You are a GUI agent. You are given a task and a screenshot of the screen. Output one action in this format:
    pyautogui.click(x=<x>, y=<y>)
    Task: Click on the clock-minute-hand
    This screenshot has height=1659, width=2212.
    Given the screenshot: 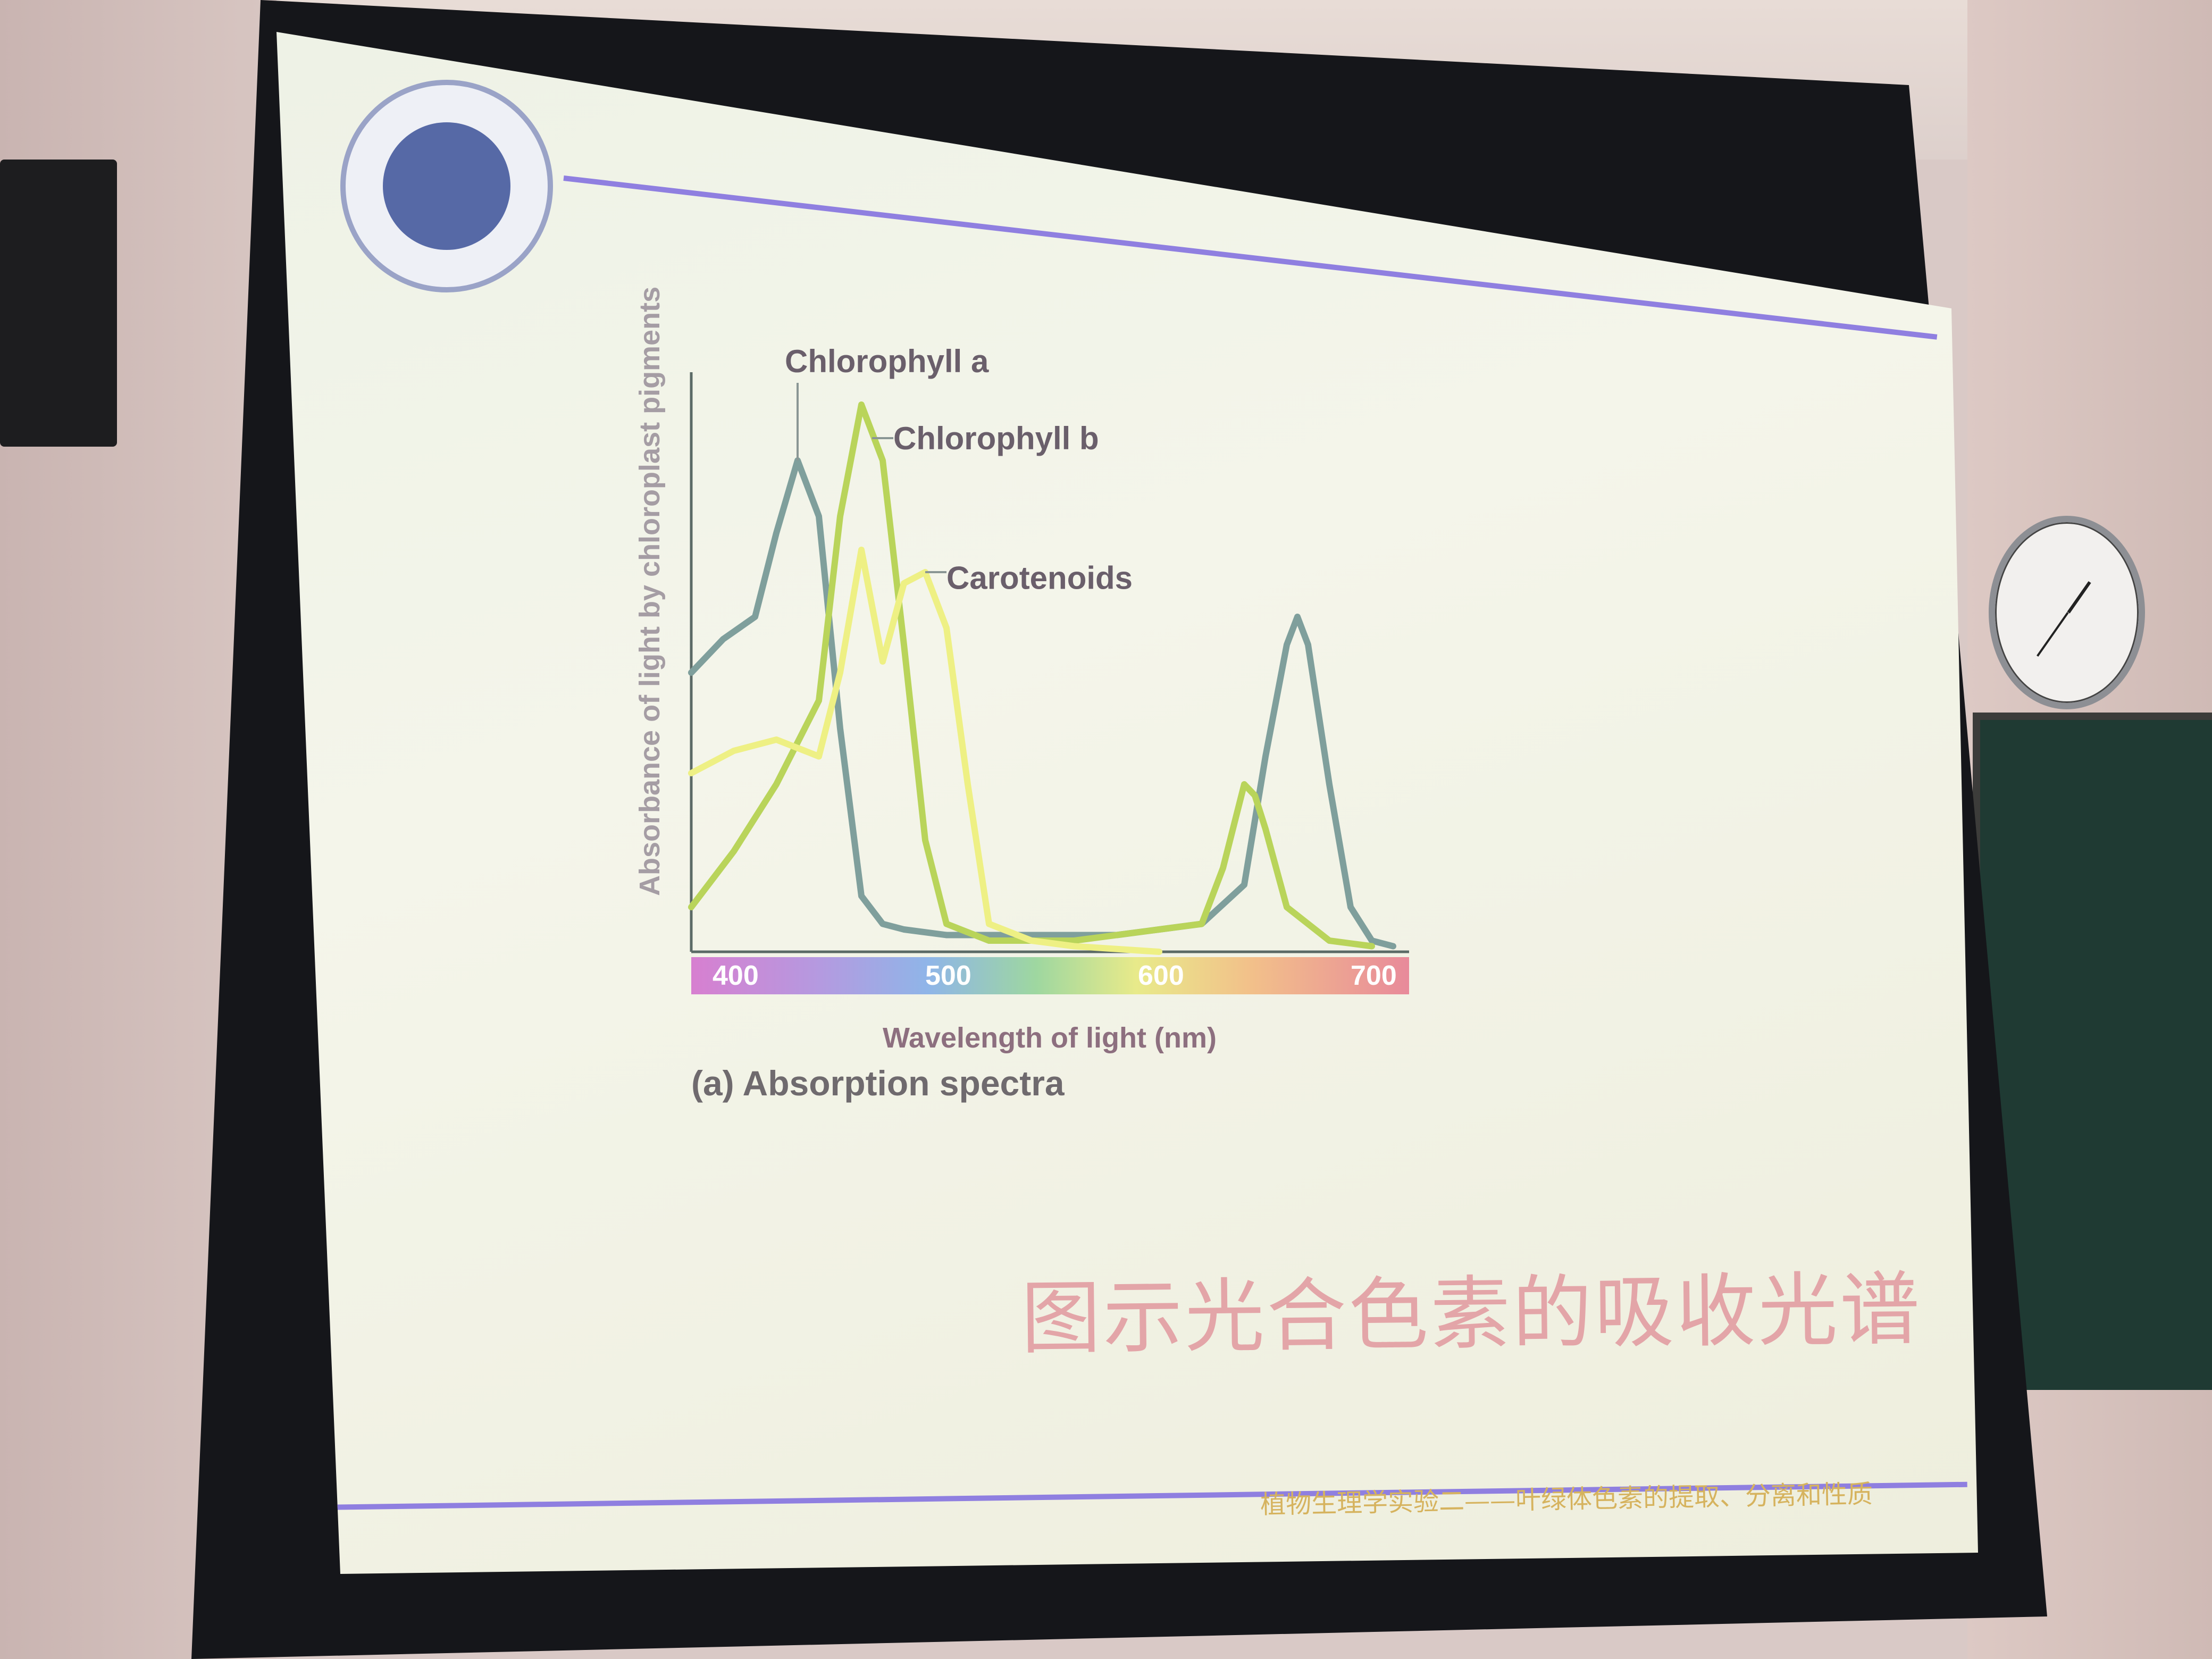 What is the action you would take?
    pyautogui.click(x=2053, y=634)
    